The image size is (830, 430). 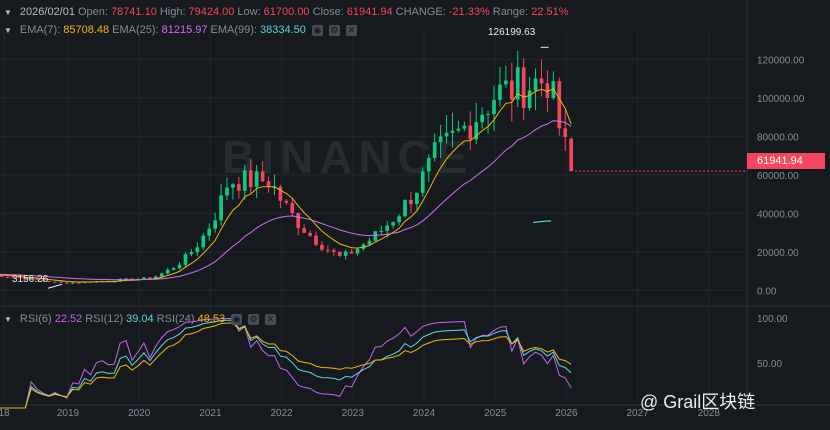 I want to click on price-tick-label: 0.00, so click(x=767, y=291).